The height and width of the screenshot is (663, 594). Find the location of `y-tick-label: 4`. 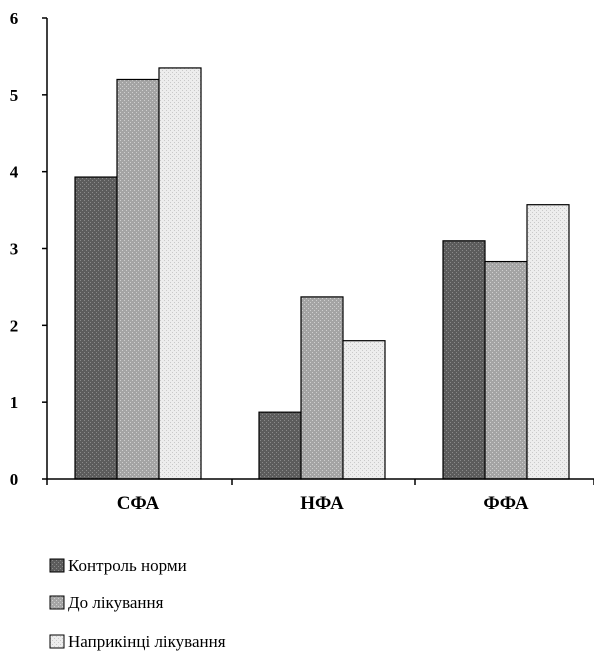

y-tick-label: 4 is located at coordinates (14, 172).